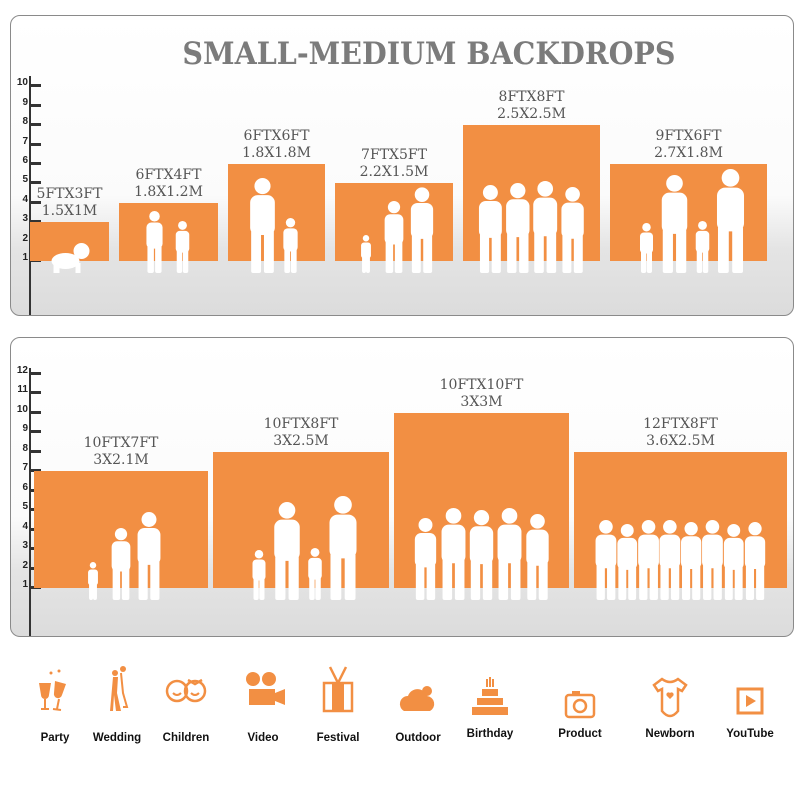  I want to click on backdrop-size-label: 9FTX6FT 2.7X1.8M, so click(688, 145).